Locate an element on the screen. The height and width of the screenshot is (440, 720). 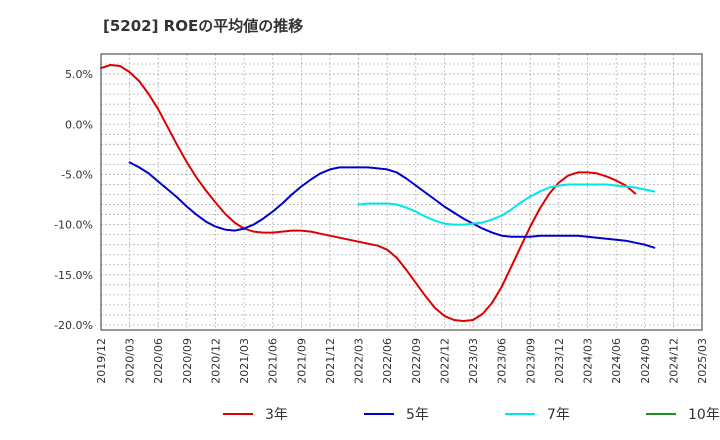
legend-label: 5年 is located at coordinates (417, 415).